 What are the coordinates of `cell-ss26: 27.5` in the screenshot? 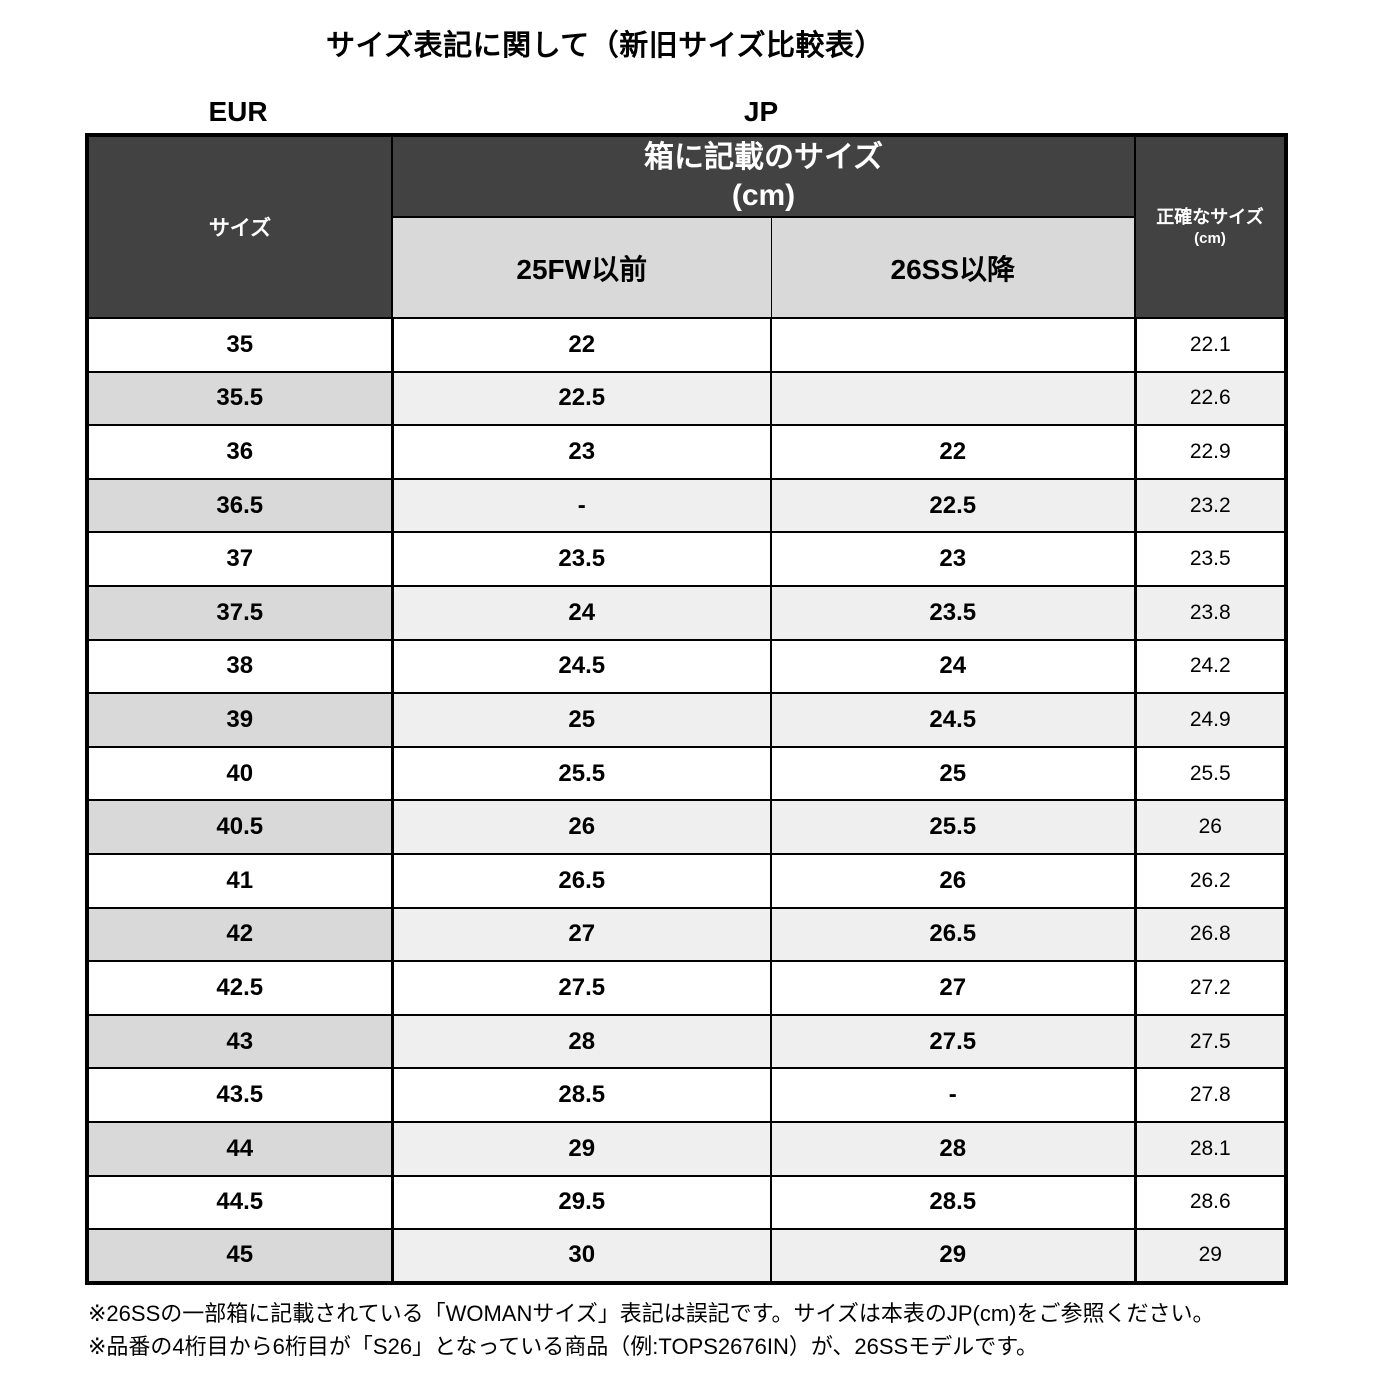 It's located at (953, 1041).